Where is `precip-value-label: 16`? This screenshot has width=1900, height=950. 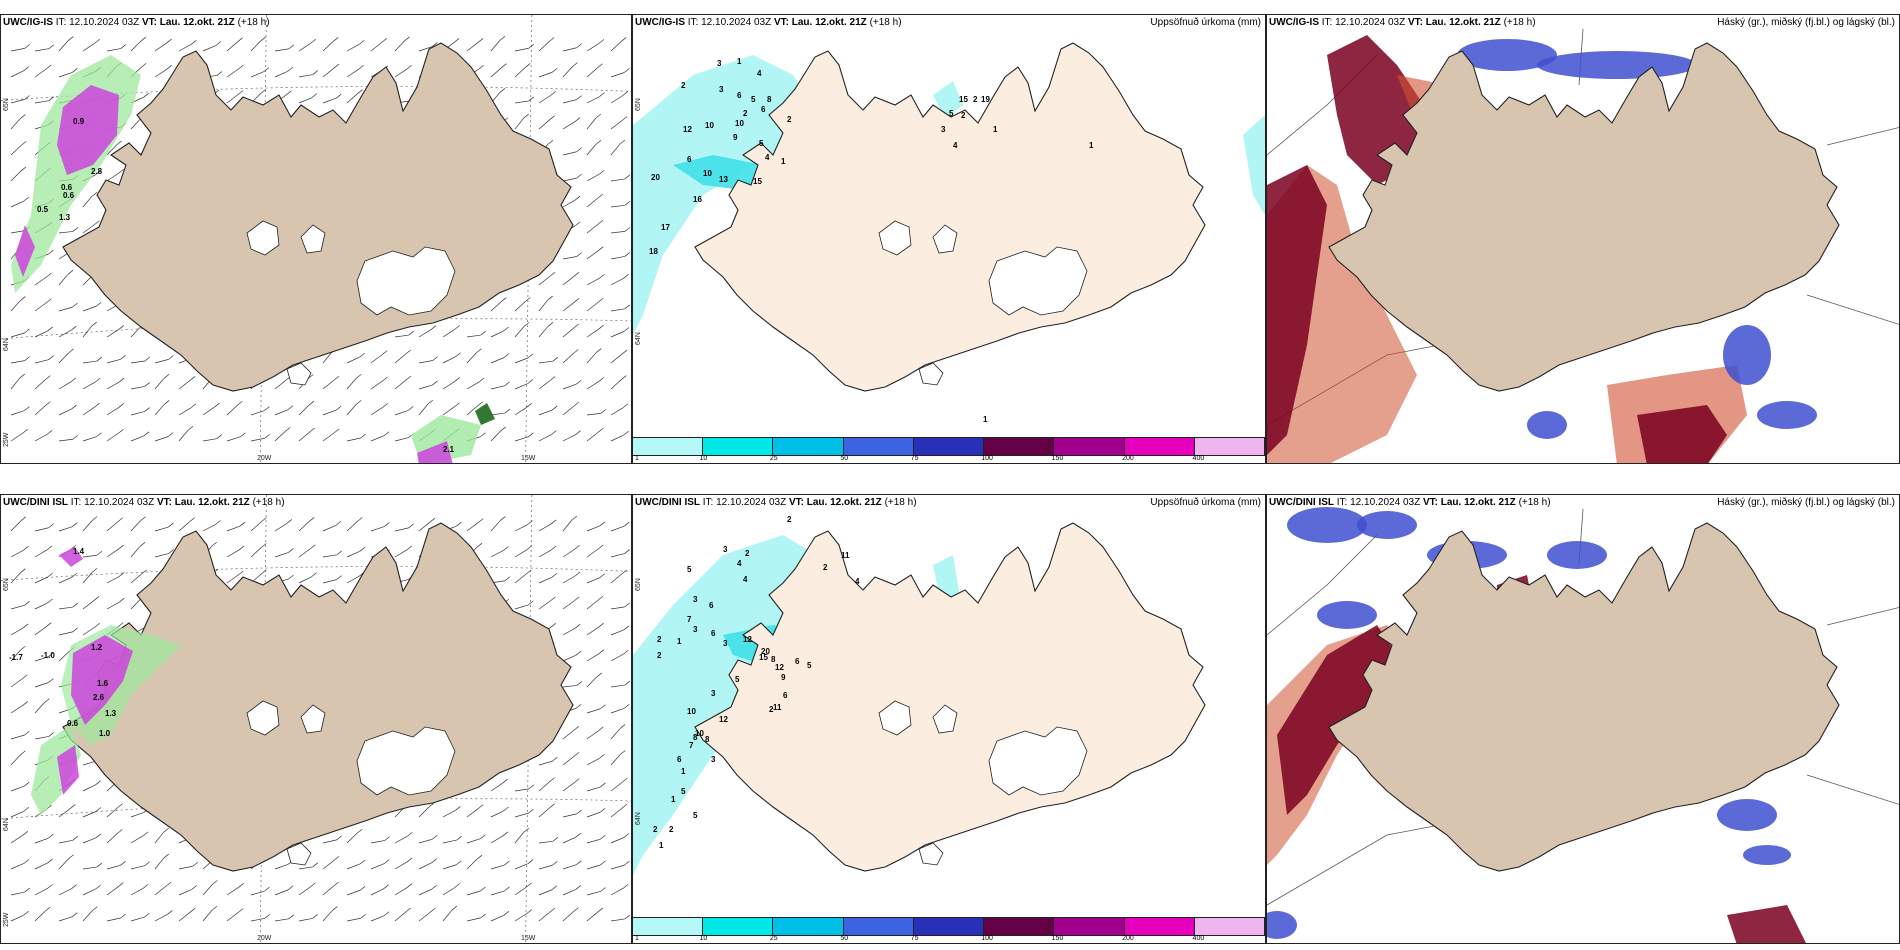
precip-value-label: 16 is located at coordinates (697, 199).